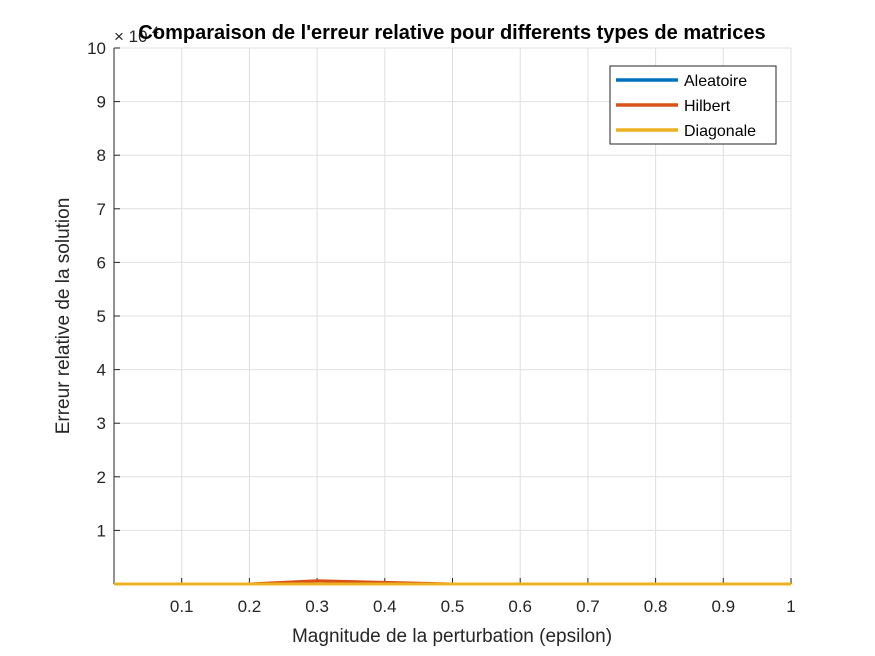 This screenshot has height=656, width=875. What do you see at coordinates (715, 81) in the screenshot?
I see `legend-label-aleatoire: Aleatoire` at bounding box center [715, 81].